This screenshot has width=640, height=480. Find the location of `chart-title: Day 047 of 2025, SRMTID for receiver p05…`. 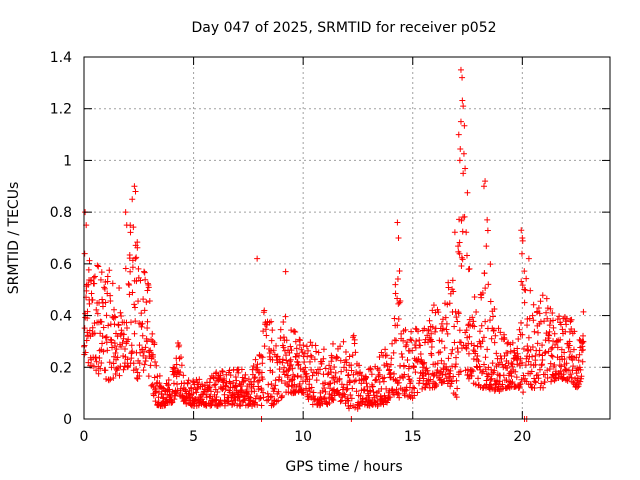

chart-title: Day 047 of 2025, SRMTID for receiver p05… is located at coordinates (343, 28).